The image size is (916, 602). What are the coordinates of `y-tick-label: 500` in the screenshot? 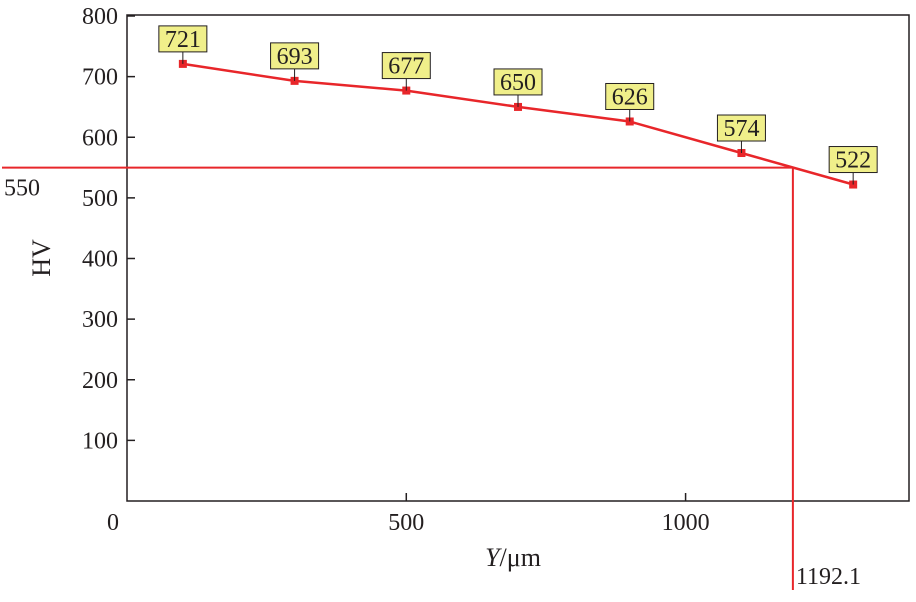 It's located at (100, 199).